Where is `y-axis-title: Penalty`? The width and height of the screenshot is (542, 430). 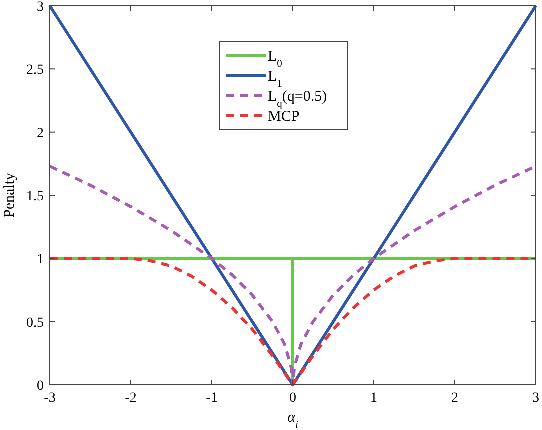
y-axis-title: Penalty is located at coordinates (10, 195).